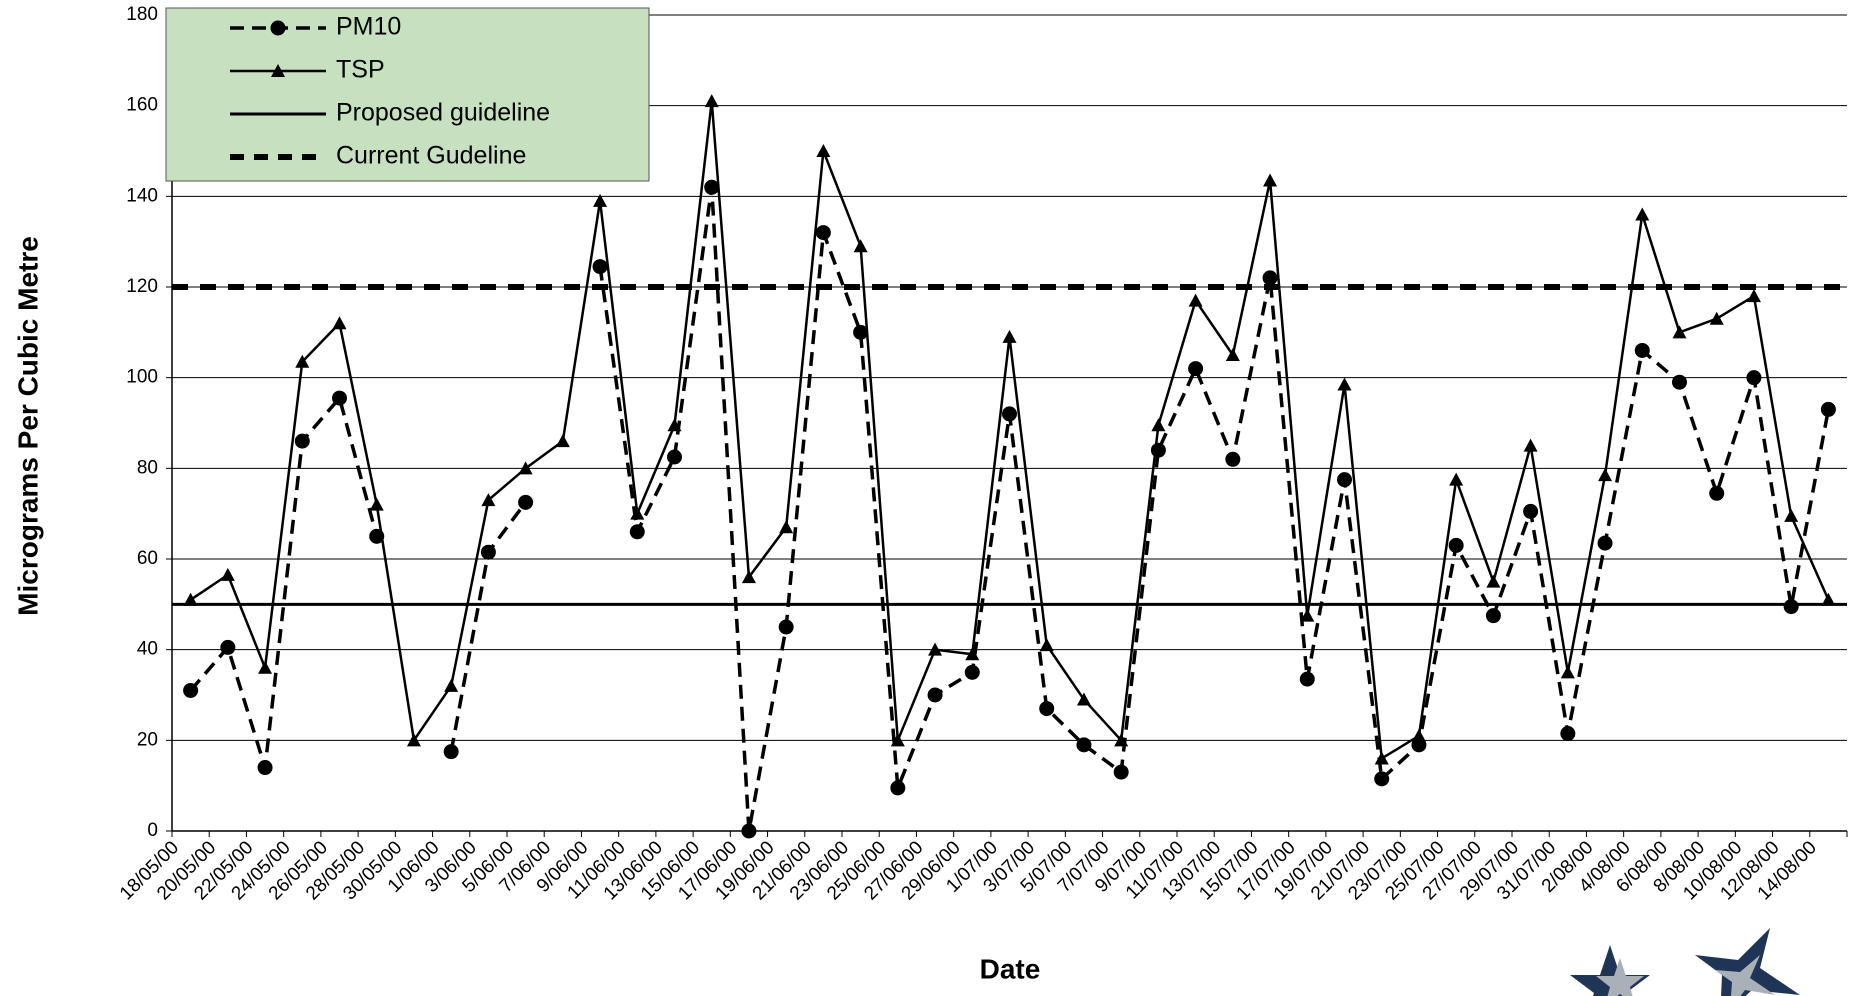  Describe the element at coordinates (147, 649) in the screenshot. I see `y-tick-label: 40` at that location.